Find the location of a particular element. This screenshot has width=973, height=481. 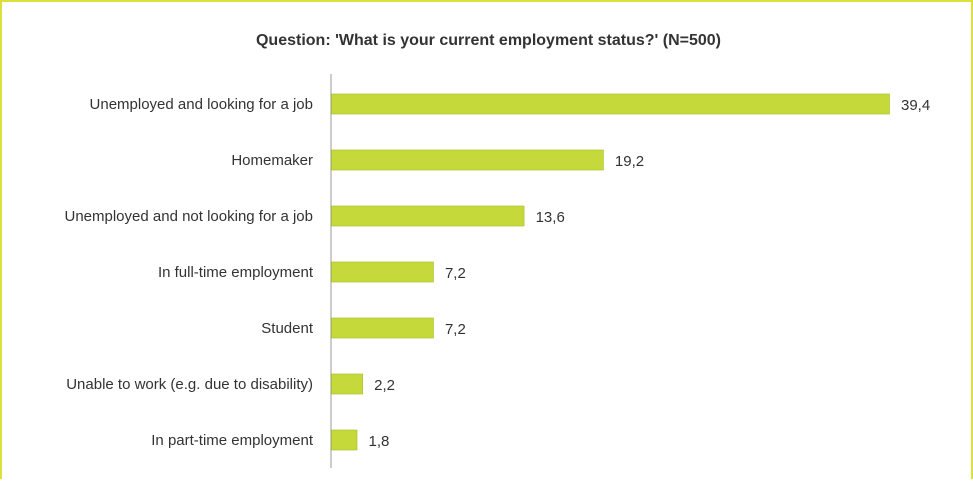

category-label: In full-time employment is located at coordinates (236, 272).